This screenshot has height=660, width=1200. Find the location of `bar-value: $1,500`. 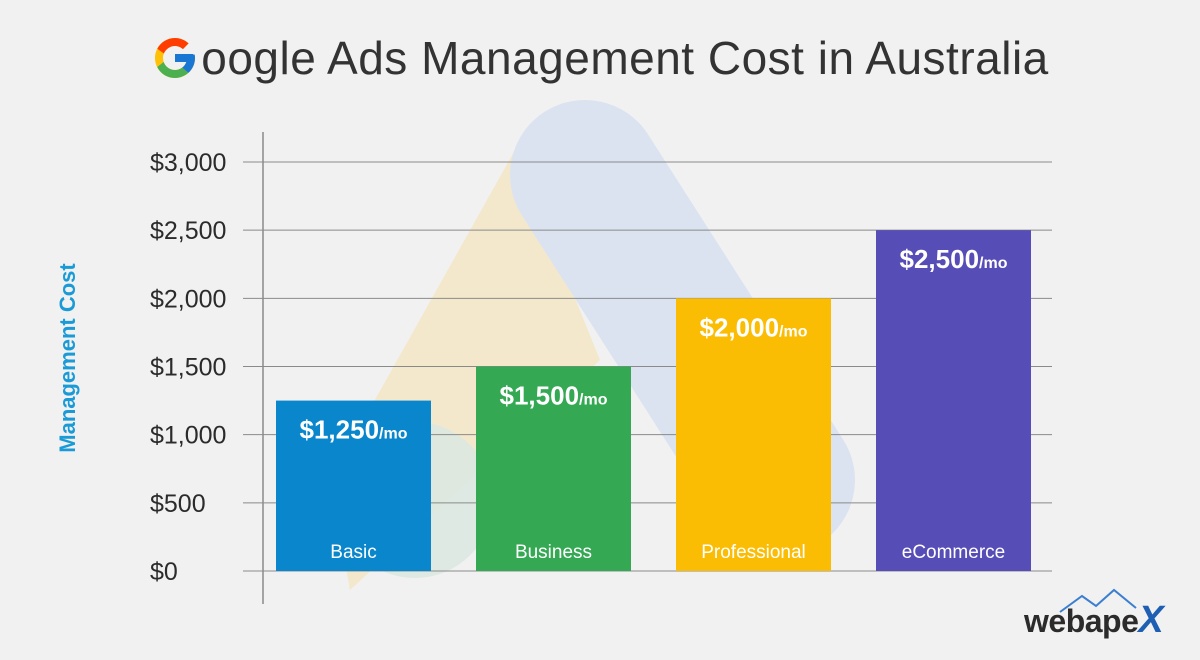

bar-value: $1,500 is located at coordinates (540, 396).